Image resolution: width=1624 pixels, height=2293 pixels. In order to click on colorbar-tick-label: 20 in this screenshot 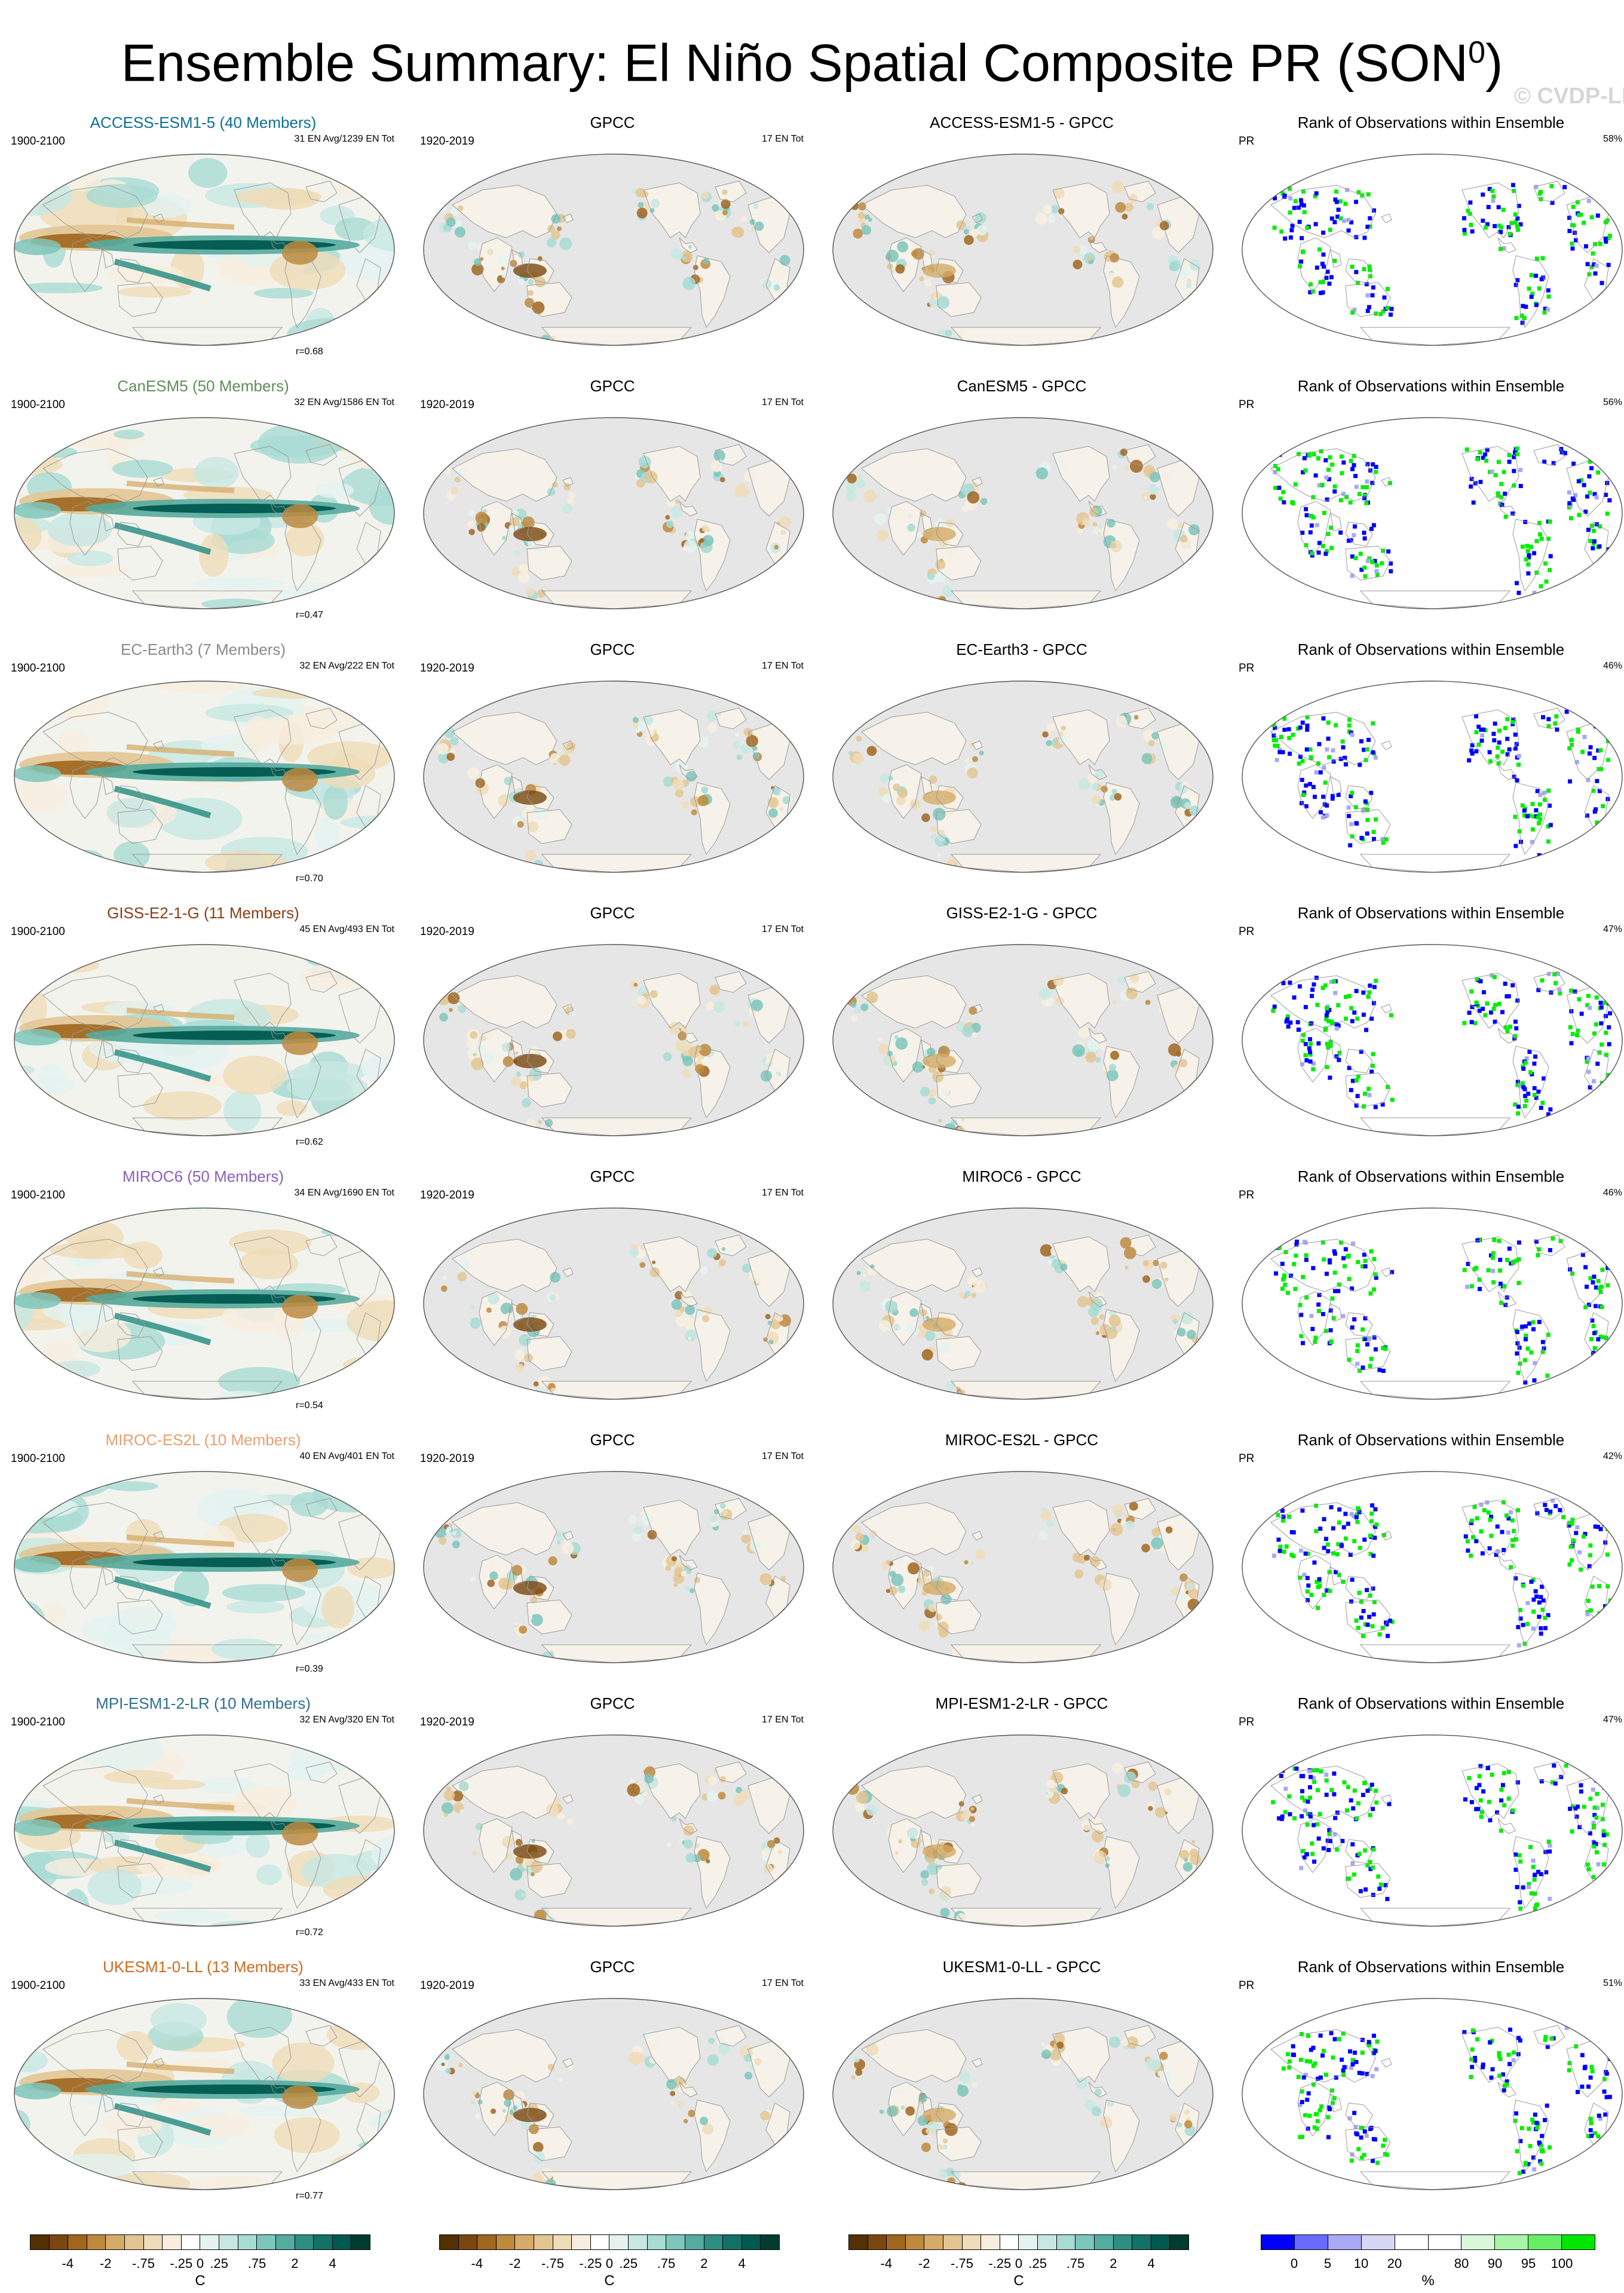, I will do `click(1394, 2263)`.